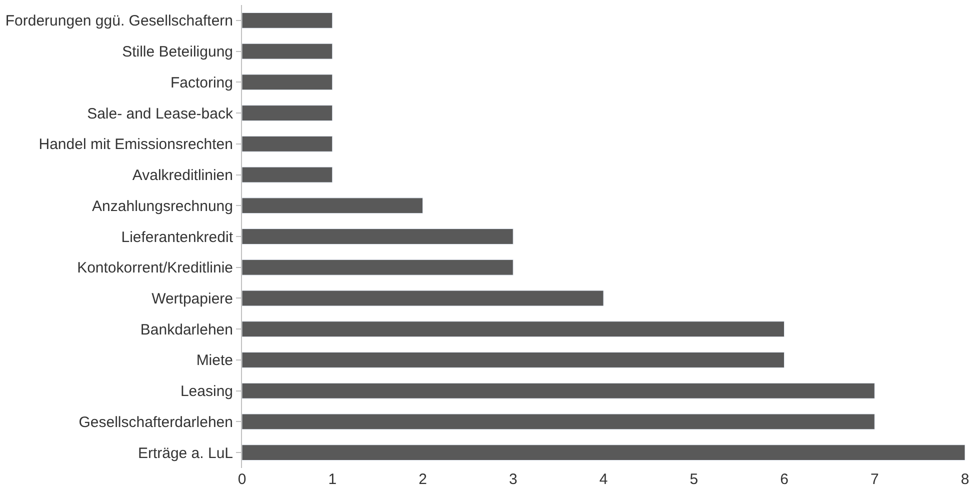 Image resolution: width=977 pixels, height=503 pixels. I want to click on y-tick-label: Gesellschafterdarlehen, so click(155, 422).